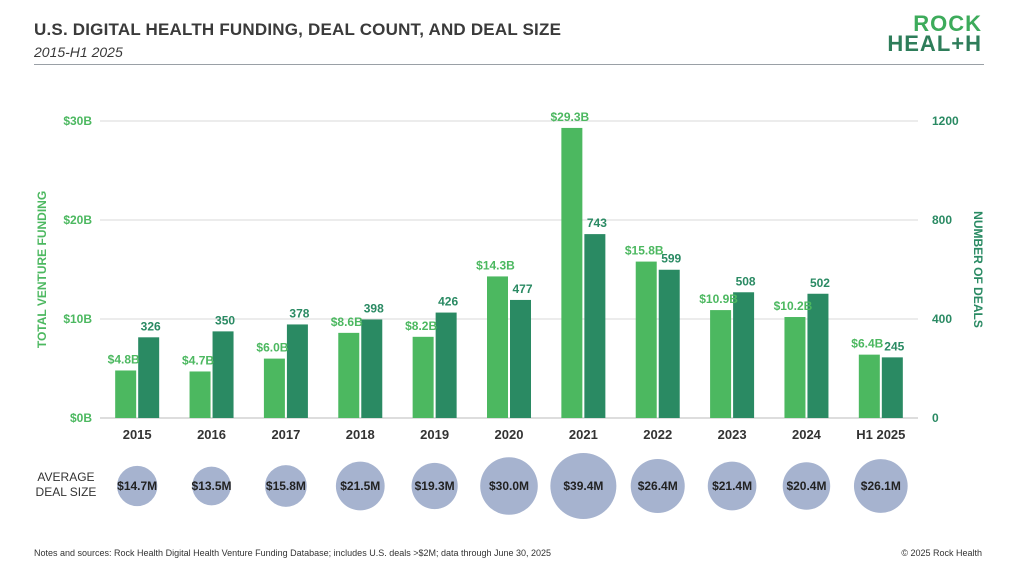 The width and height of the screenshot is (1024, 576). I want to click on x-tick-label: 2017, so click(285, 434).